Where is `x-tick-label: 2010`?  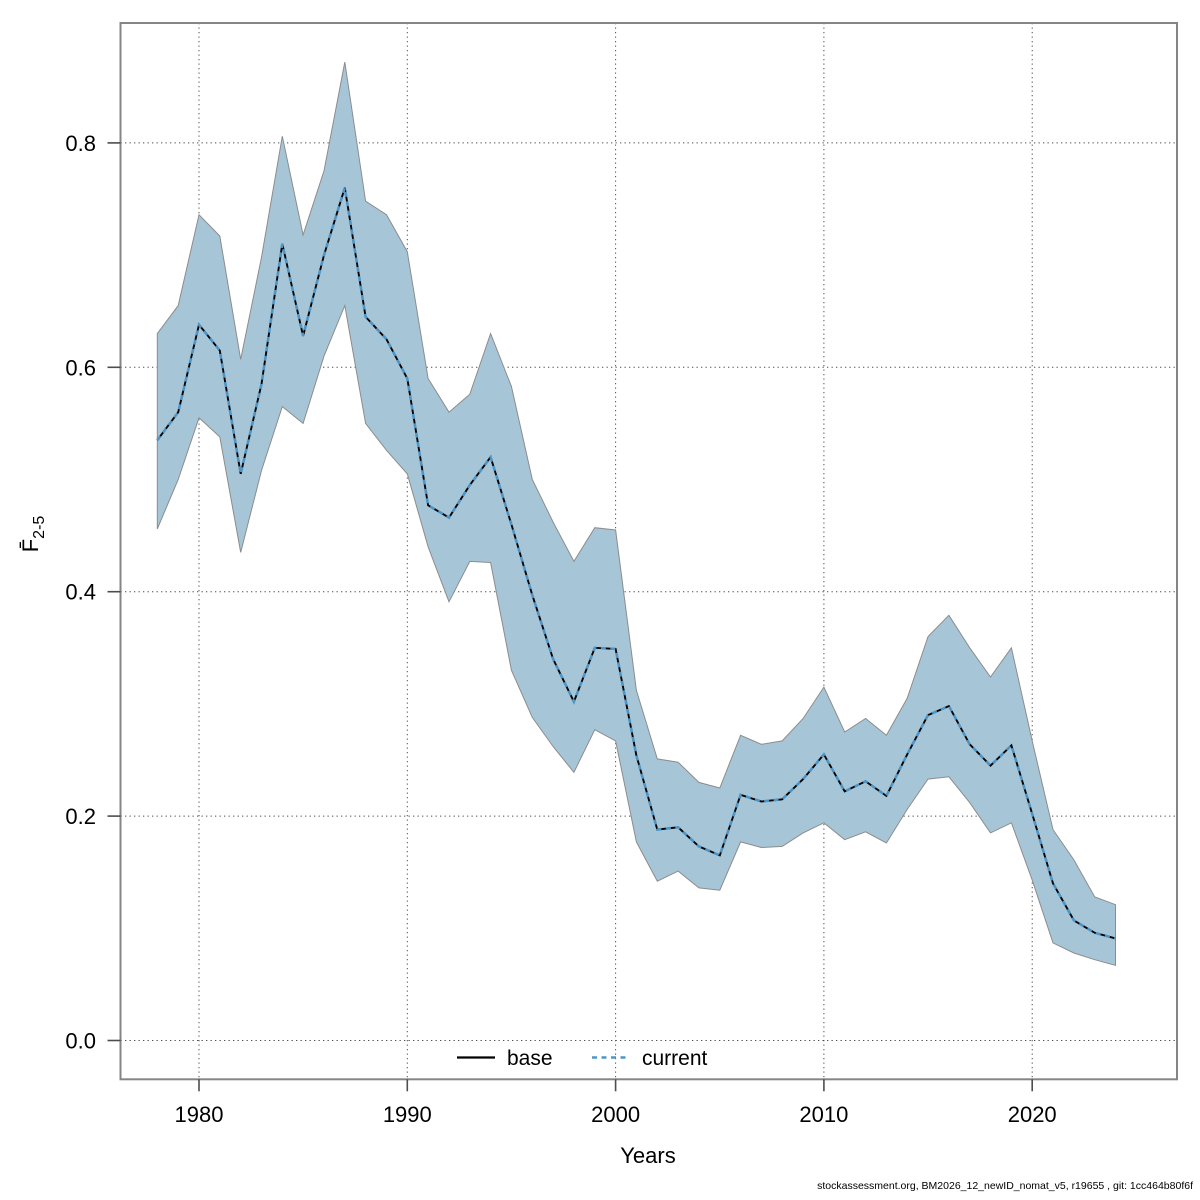
x-tick-label: 2010 is located at coordinates (823, 1114).